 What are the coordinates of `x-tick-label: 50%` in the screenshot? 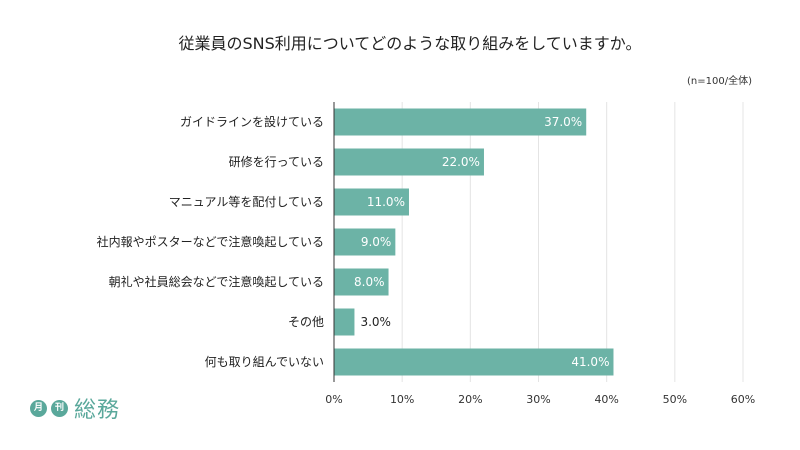 It's located at (675, 399).